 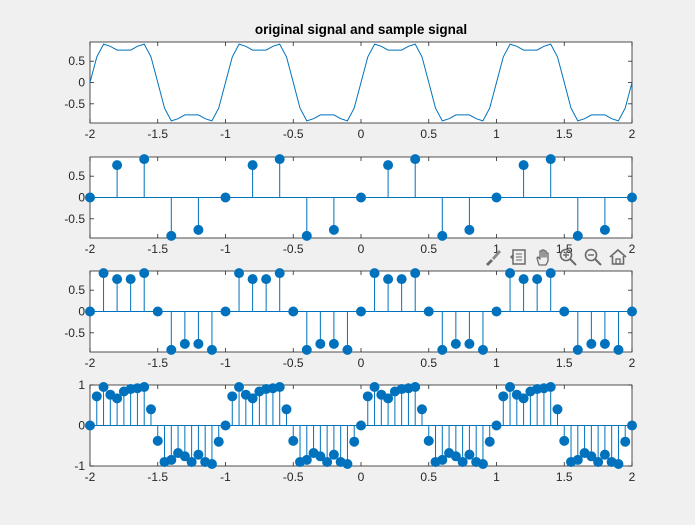 What do you see at coordinates (361, 29) in the screenshot?
I see `chart-title: original signal and sample signal` at bounding box center [361, 29].